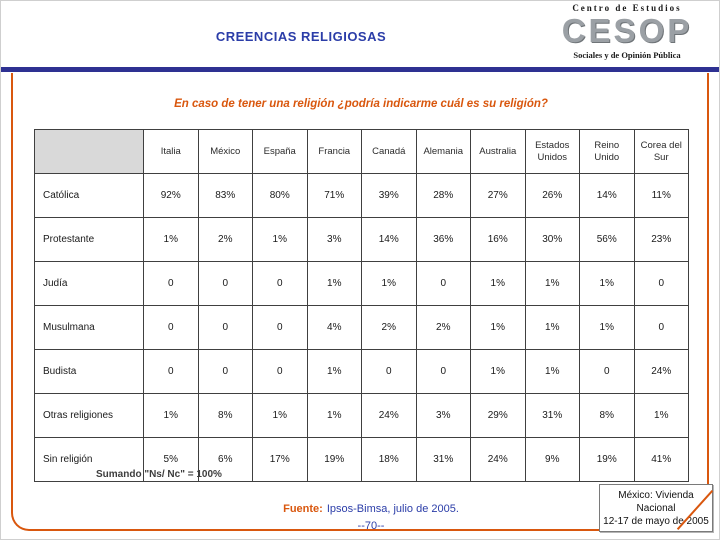 Image resolution: width=720 pixels, height=540 pixels. I want to click on table-row: Musulmana 0 0 0 4% 2% 2% 1% 1% 1% 0, so click(361, 327).